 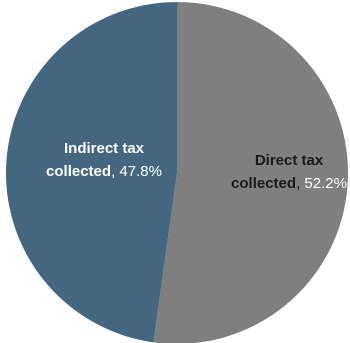 What do you see at coordinates (104, 160) in the screenshot?
I see `pie-label-indirect-tax: Indirect tax collected, 47.8%` at bounding box center [104, 160].